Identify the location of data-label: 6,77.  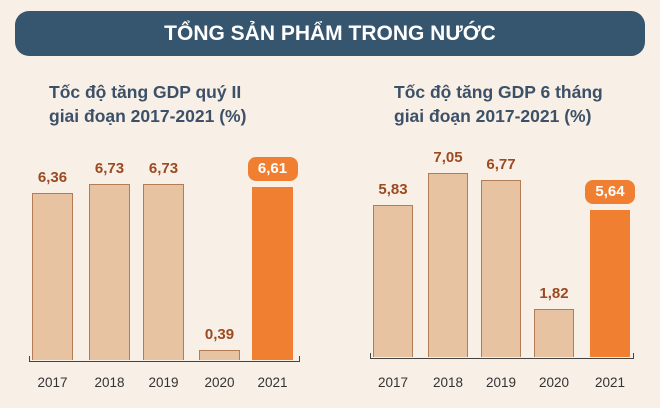
(501, 165).